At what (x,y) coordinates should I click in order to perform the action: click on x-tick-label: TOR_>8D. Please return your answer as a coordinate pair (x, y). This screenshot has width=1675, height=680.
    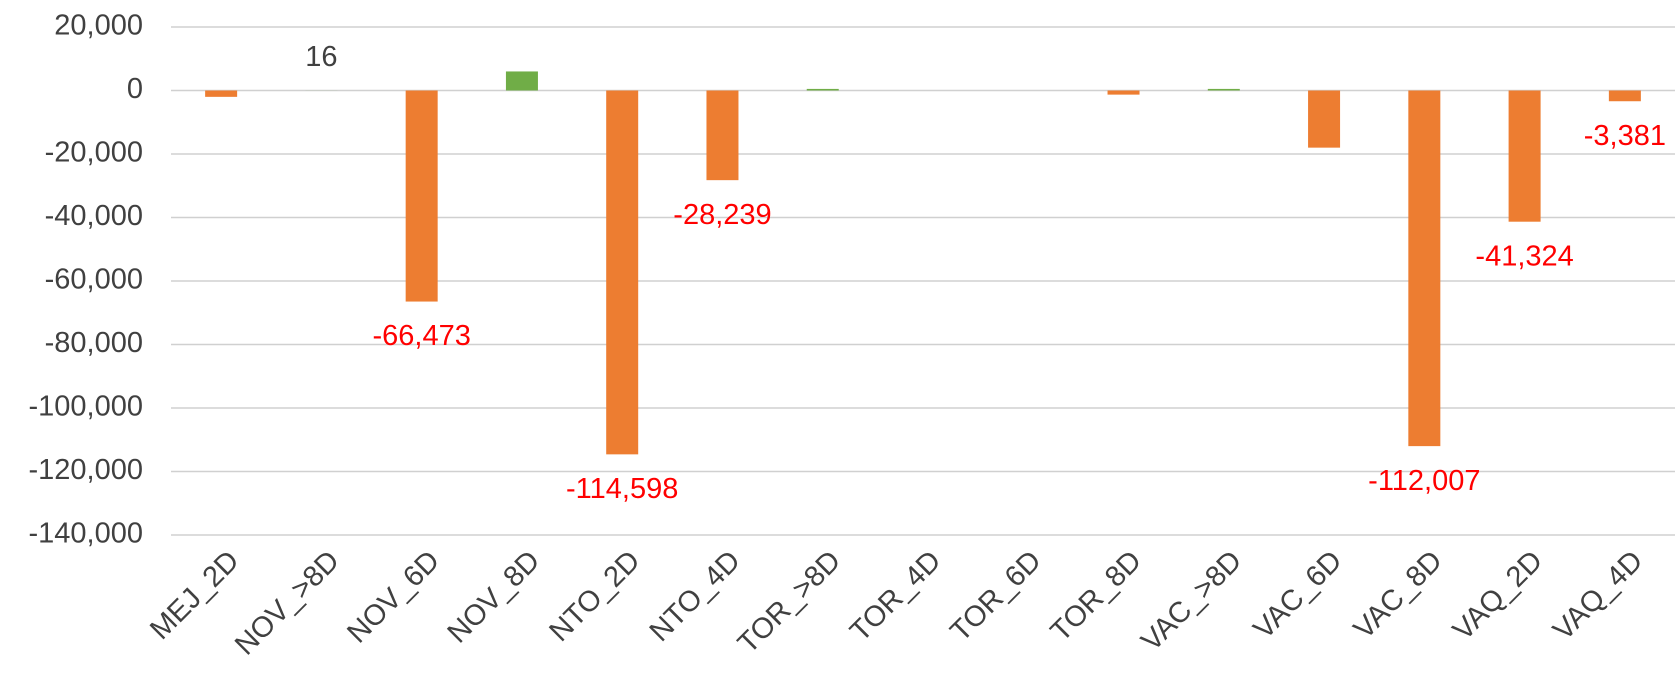
    Looking at the image, I should click on (789, 602).